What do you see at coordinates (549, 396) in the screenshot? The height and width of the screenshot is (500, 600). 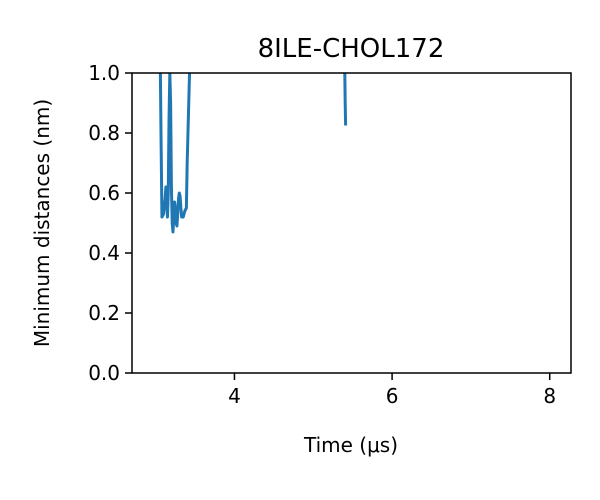 I see `x-tick-label: 8` at bounding box center [549, 396].